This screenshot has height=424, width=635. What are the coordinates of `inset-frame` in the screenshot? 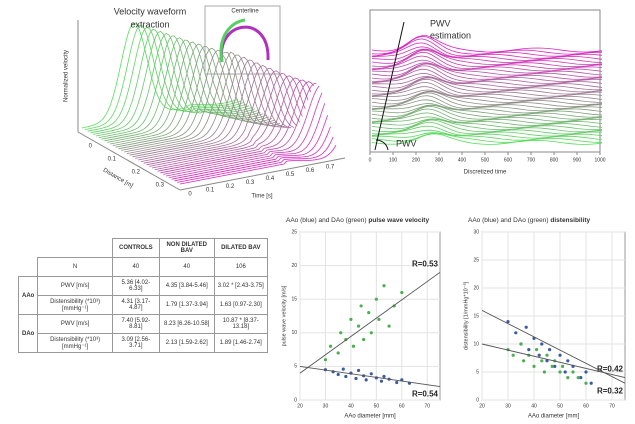 It's located at (242, 40).